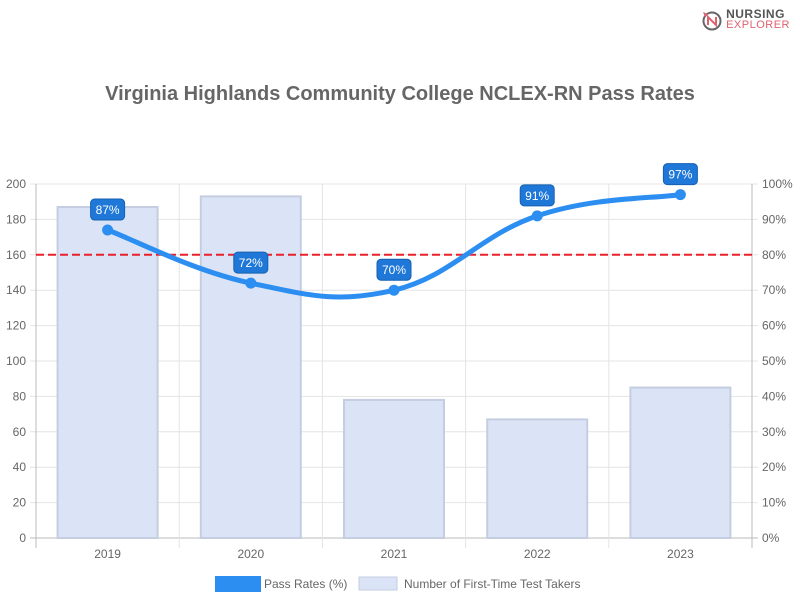 This screenshot has width=800, height=600. Describe the element at coordinates (774, 290) in the screenshot. I see `y-right-tick-label: 70%` at that location.